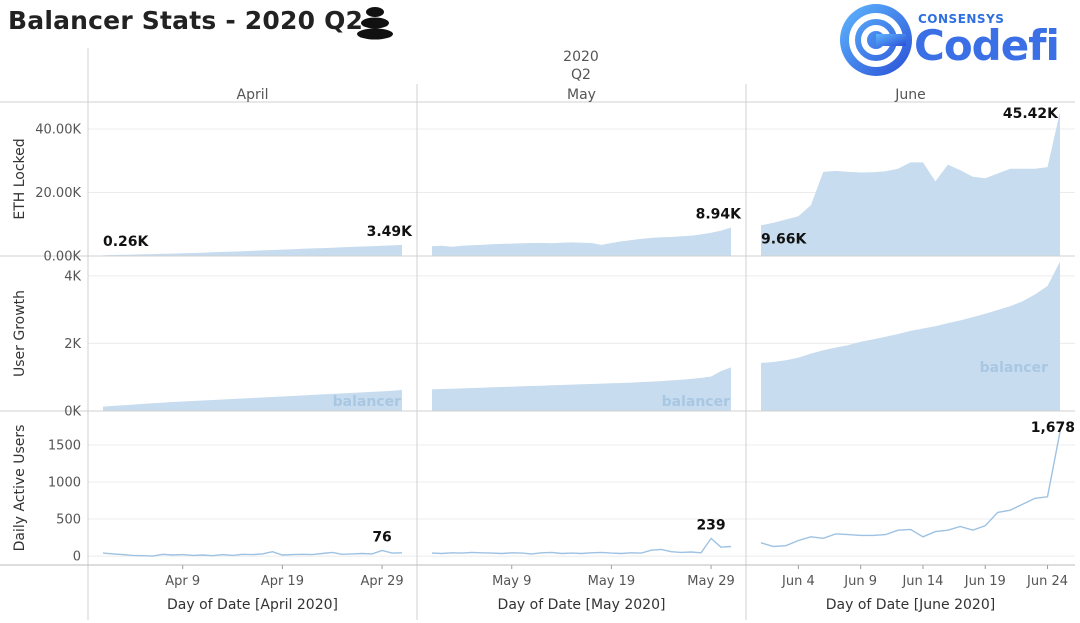 The image size is (1080, 623). I want to click on y-tick-label: 40.00K, so click(58, 130).